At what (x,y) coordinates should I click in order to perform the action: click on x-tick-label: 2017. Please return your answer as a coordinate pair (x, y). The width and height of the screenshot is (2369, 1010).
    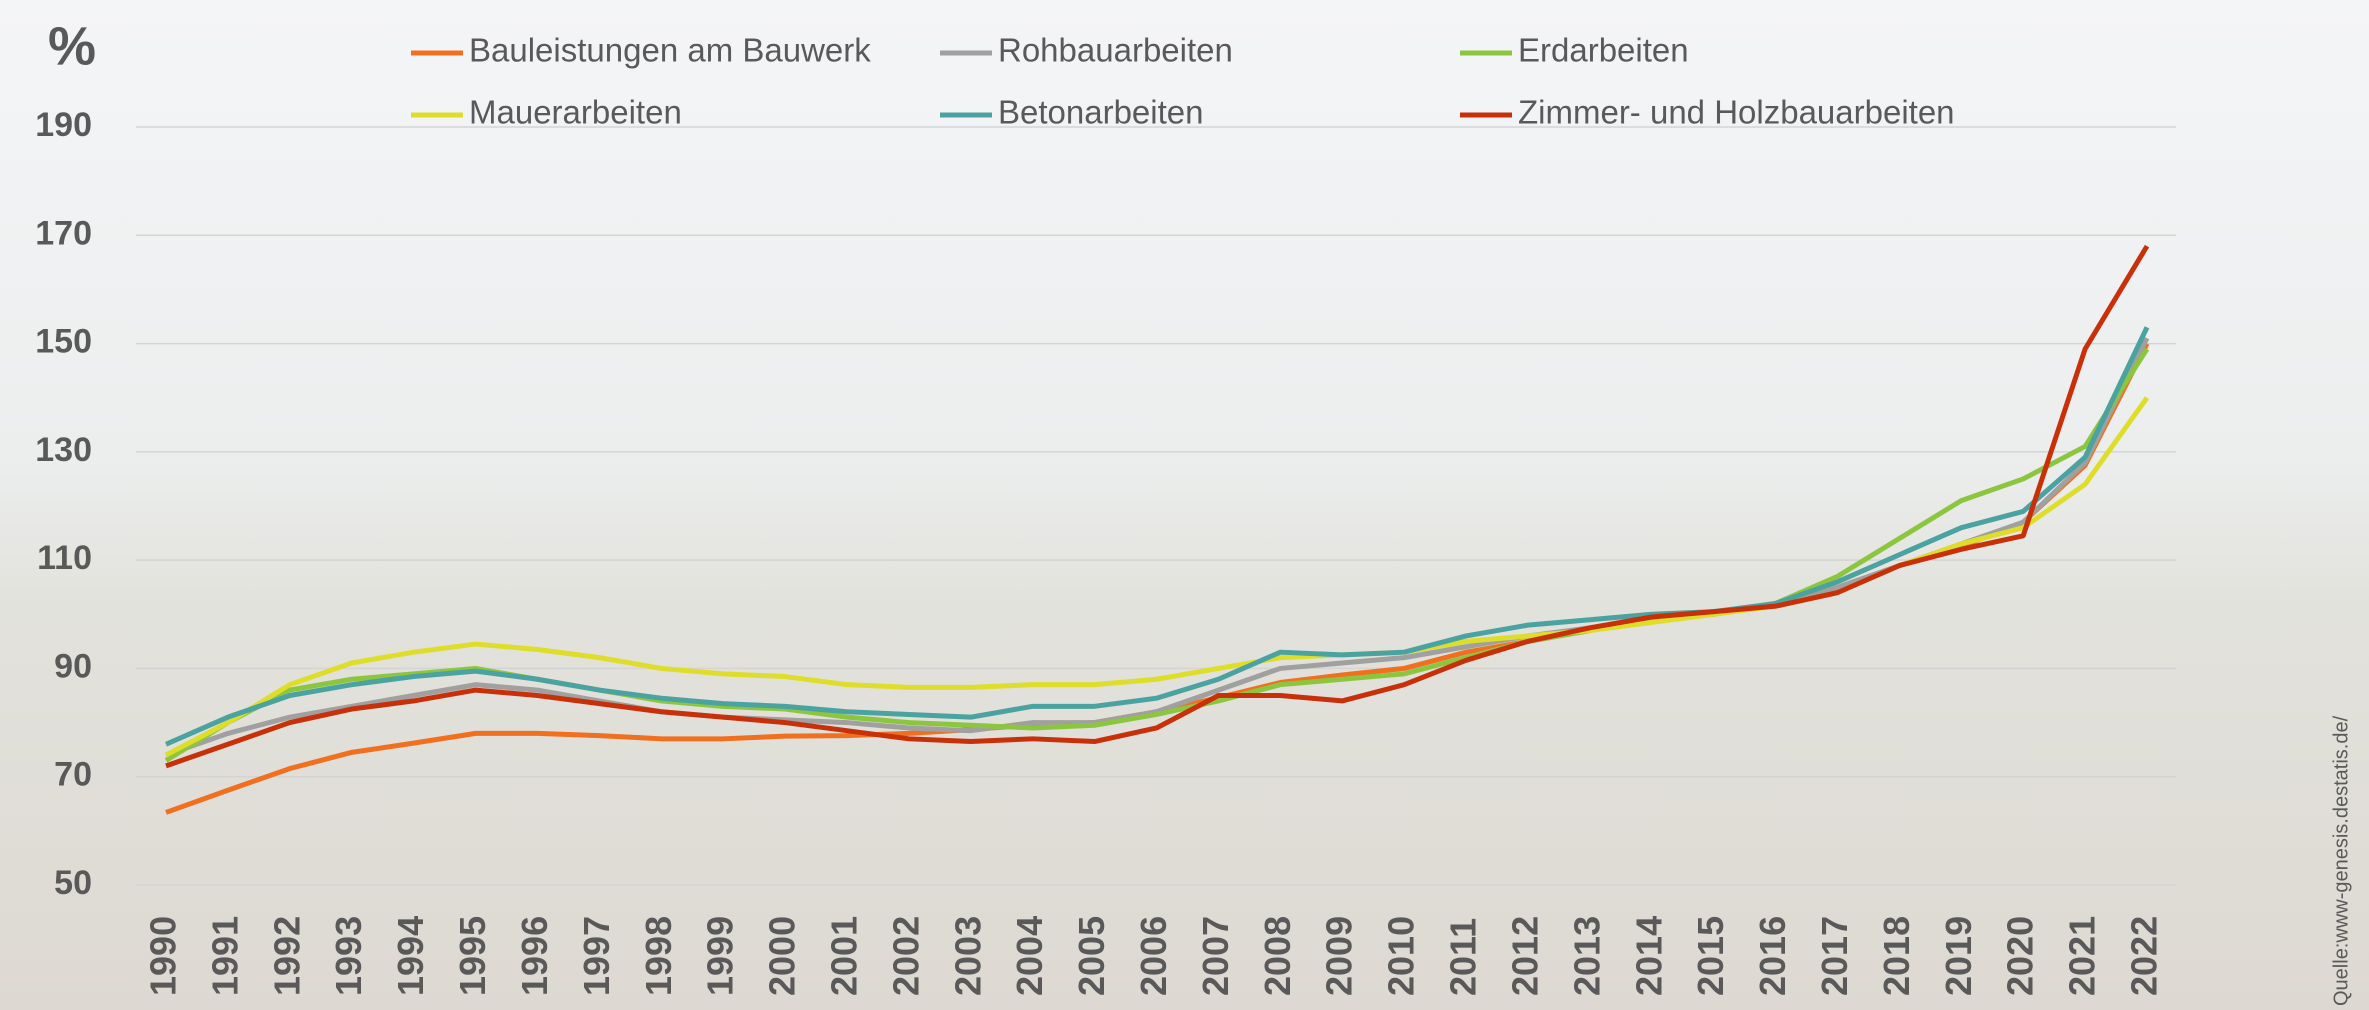
    Looking at the image, I should click on (1834, 956).